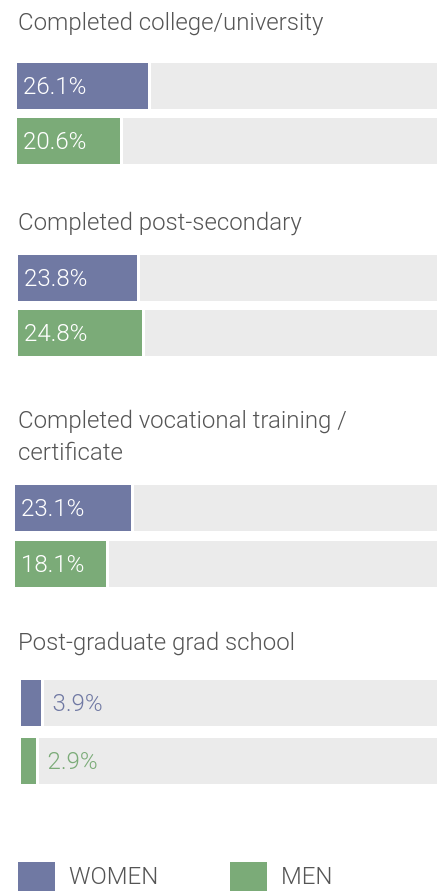 The image size is (443, 891). What do you see at coordinates (114, 876) in the screenshot?
I see `legend-label: WOMEN` at bounding box center [114, 876].